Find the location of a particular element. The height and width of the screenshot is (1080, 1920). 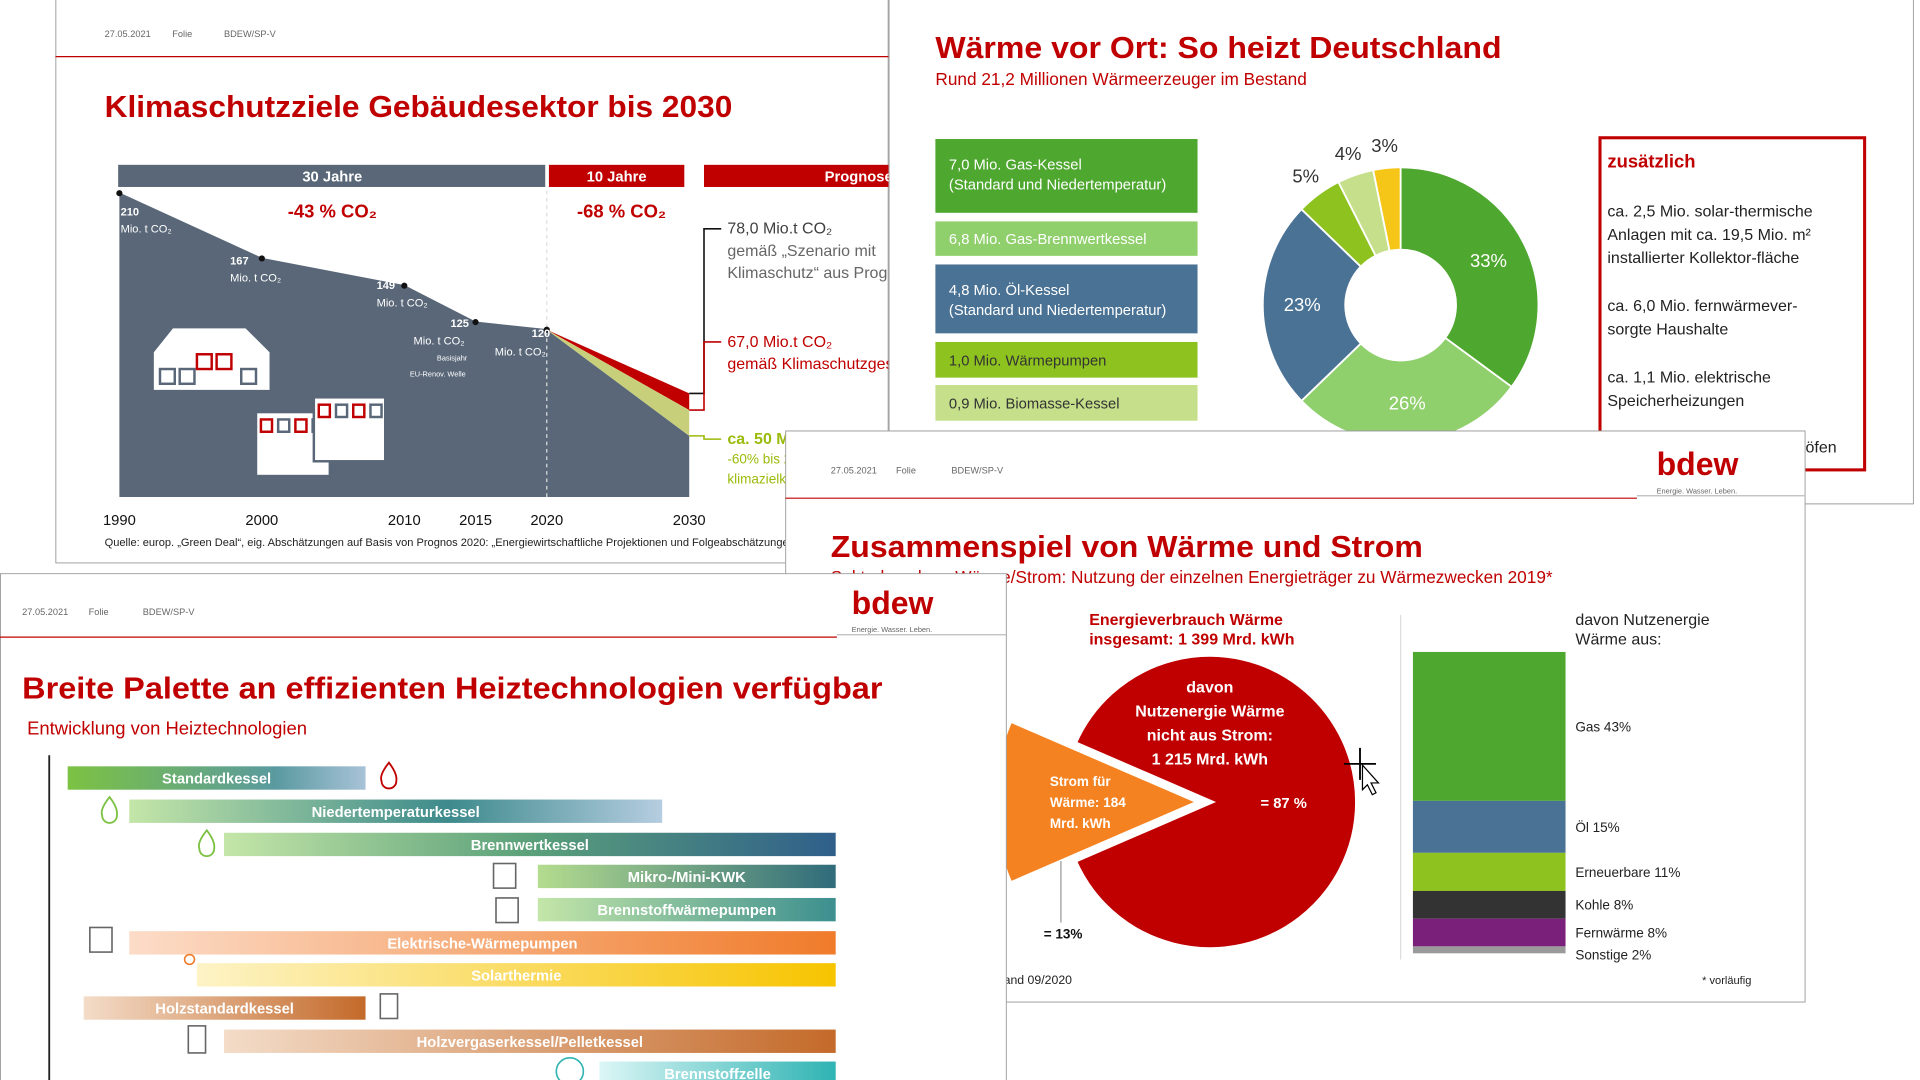

extra-text: öfen is located at coordinates (1821, 448).